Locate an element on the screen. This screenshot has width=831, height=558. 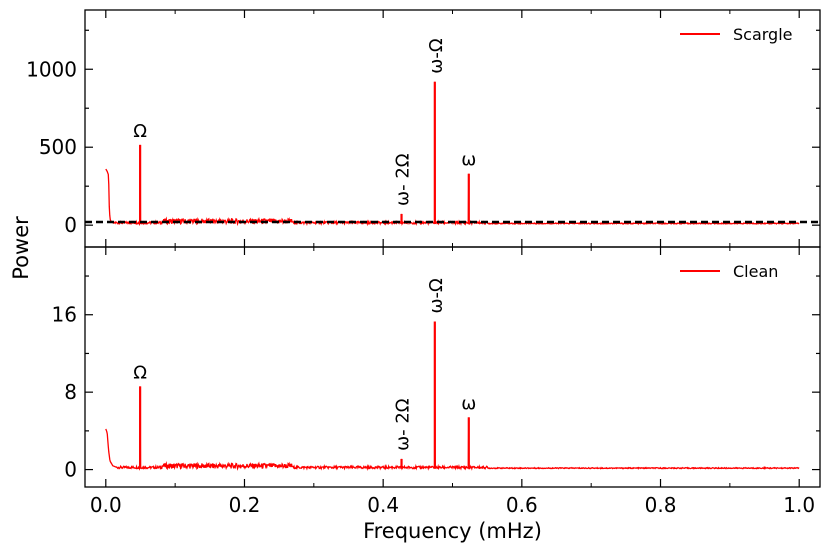
y-tick-label: 1000 is located at coordinates (51, 69).